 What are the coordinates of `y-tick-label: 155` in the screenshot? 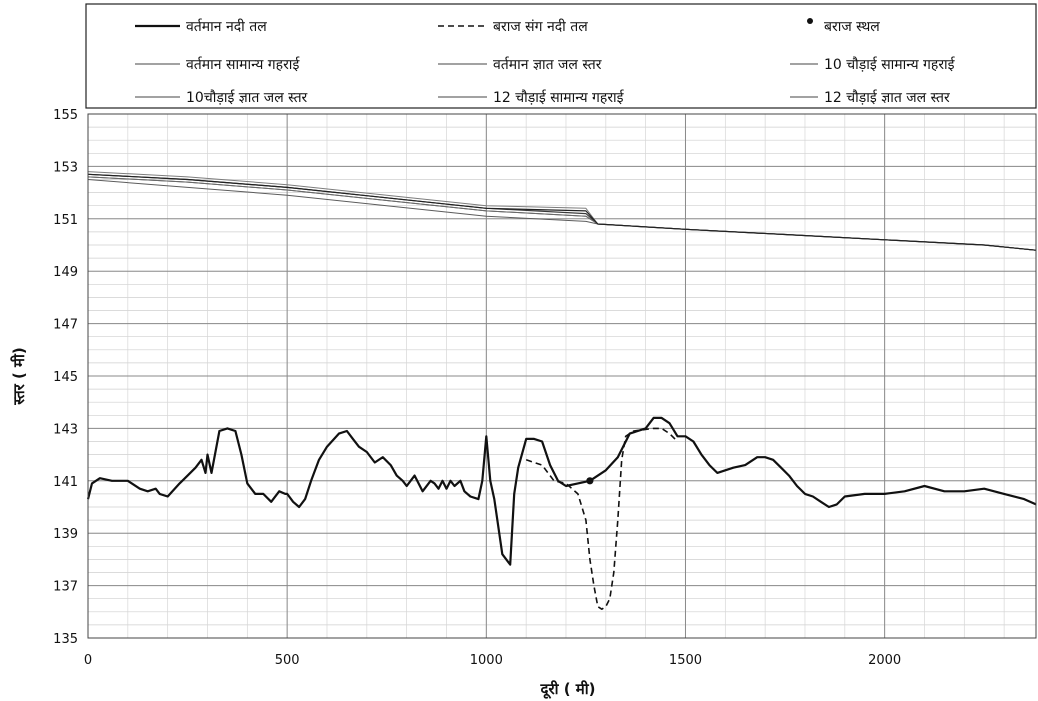 It's located at (65, 115).